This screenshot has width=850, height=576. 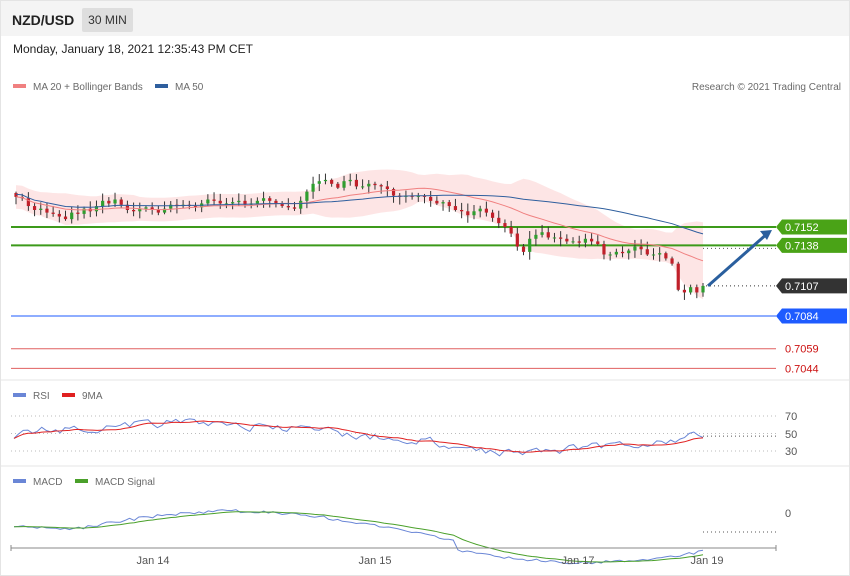 What do you see at coordinates (359, 214) in the screenshot?
I see `ma50-line` at bounding box center [359, 214].